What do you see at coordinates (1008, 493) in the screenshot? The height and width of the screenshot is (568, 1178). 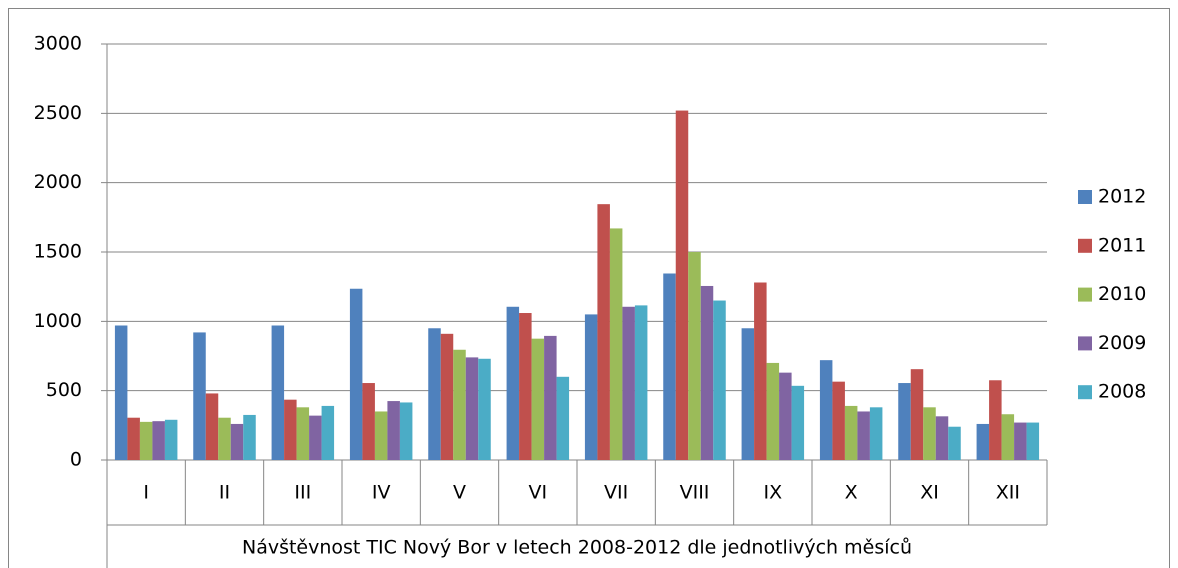 I see `x-tick-label: XII` at bounding box center [1008, 493].